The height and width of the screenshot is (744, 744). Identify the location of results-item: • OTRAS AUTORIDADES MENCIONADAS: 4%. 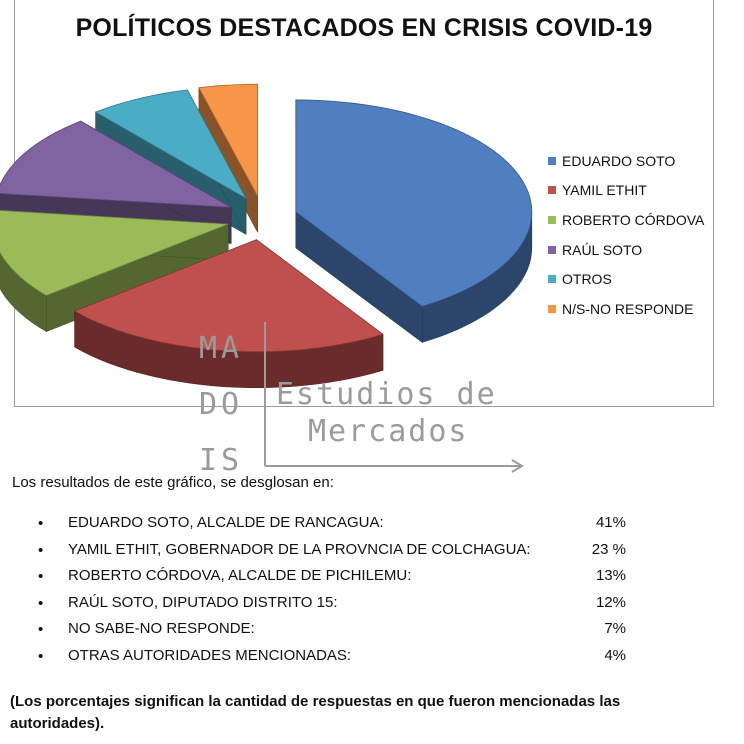
(370, 660).